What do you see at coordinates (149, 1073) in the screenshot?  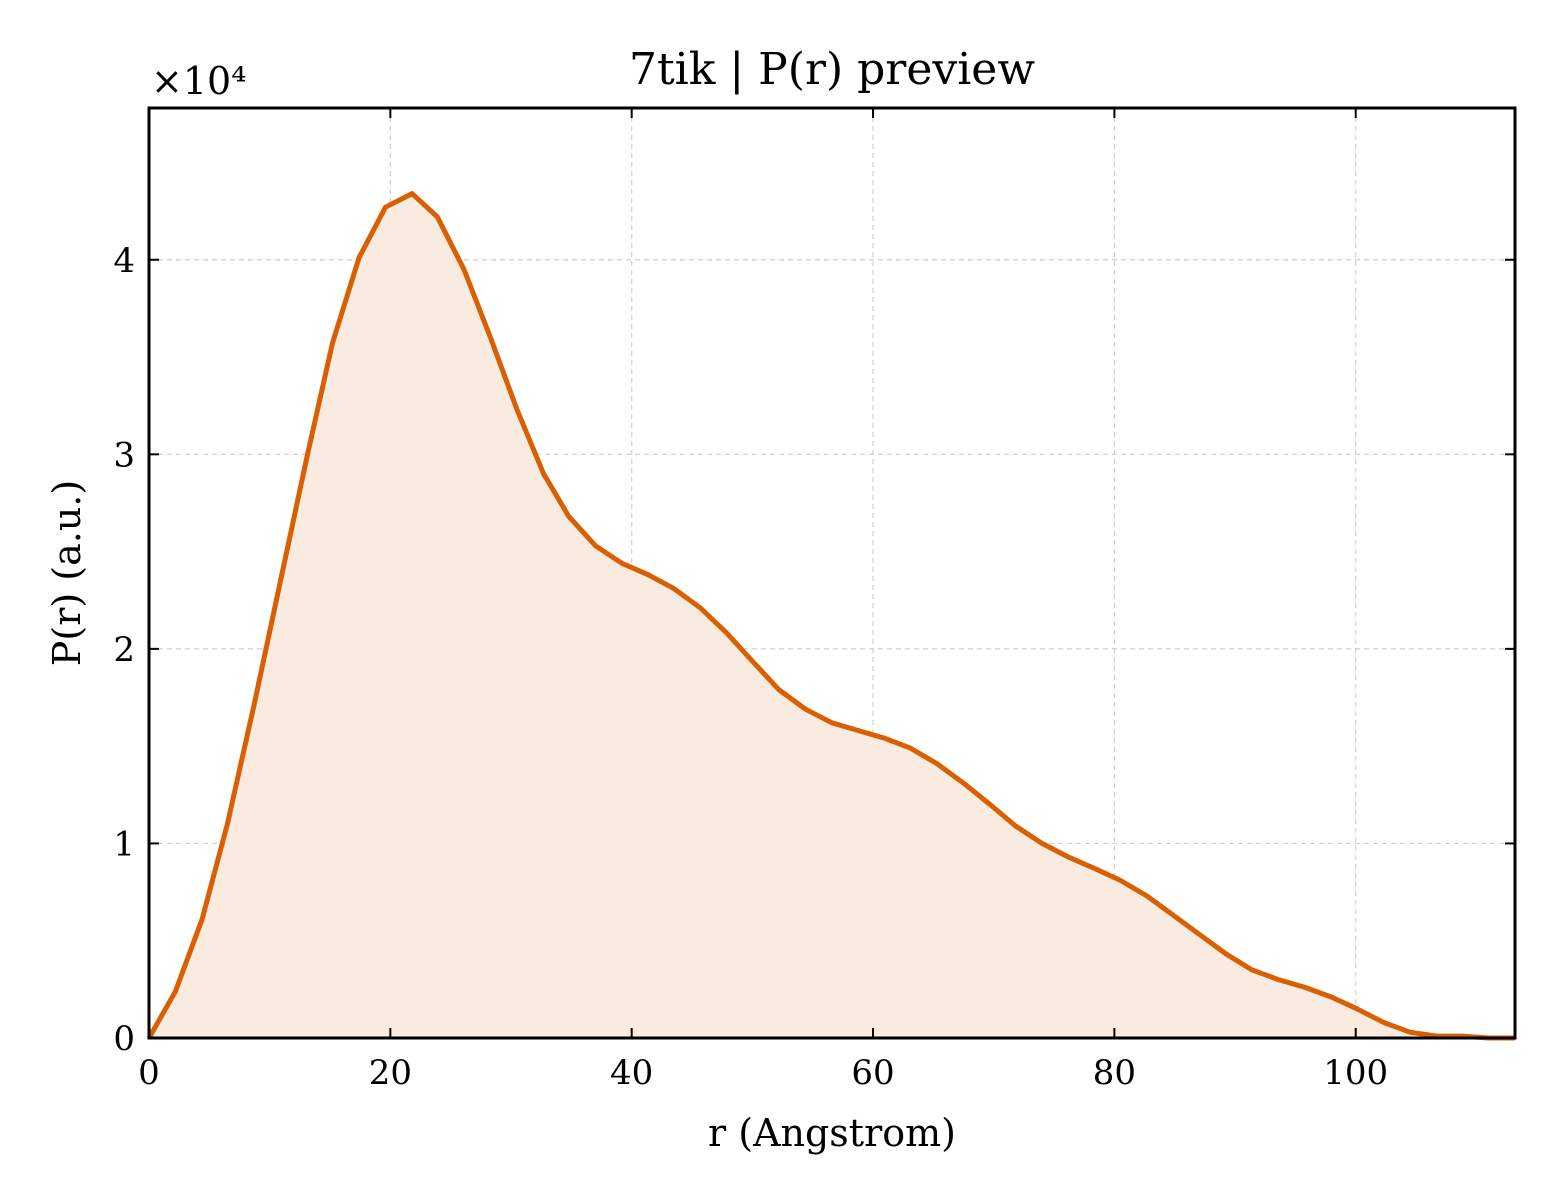 I see `x-tick-label: 0` at bounding box center [149, 1073].